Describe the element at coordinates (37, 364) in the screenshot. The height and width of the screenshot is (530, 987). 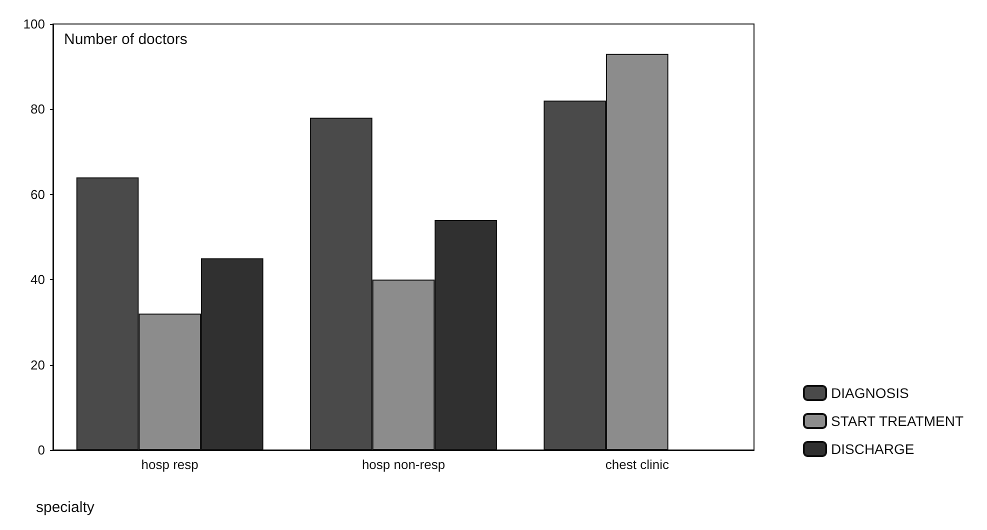
I see `y-tick-label: 20` at that location.